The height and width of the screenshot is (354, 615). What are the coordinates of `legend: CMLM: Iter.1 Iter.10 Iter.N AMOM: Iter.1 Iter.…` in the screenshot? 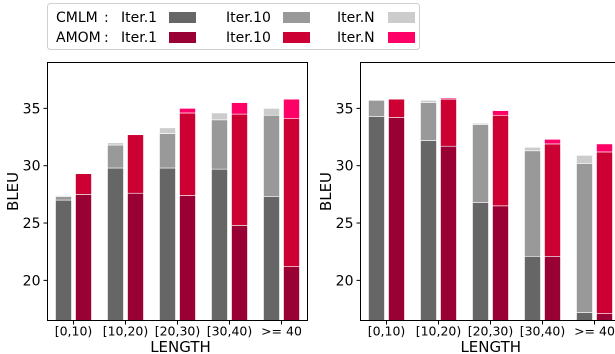 It's located at (233, 26).